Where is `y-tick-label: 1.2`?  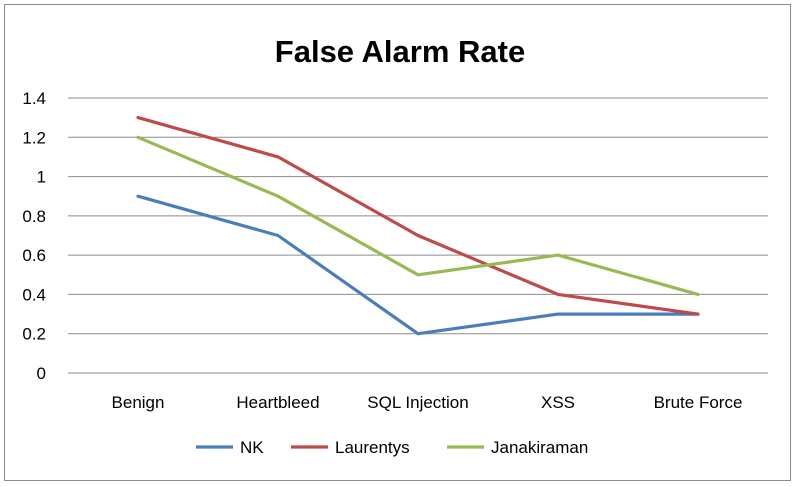
y-tick-label: 1.2 is located at coordinates (34, 137).